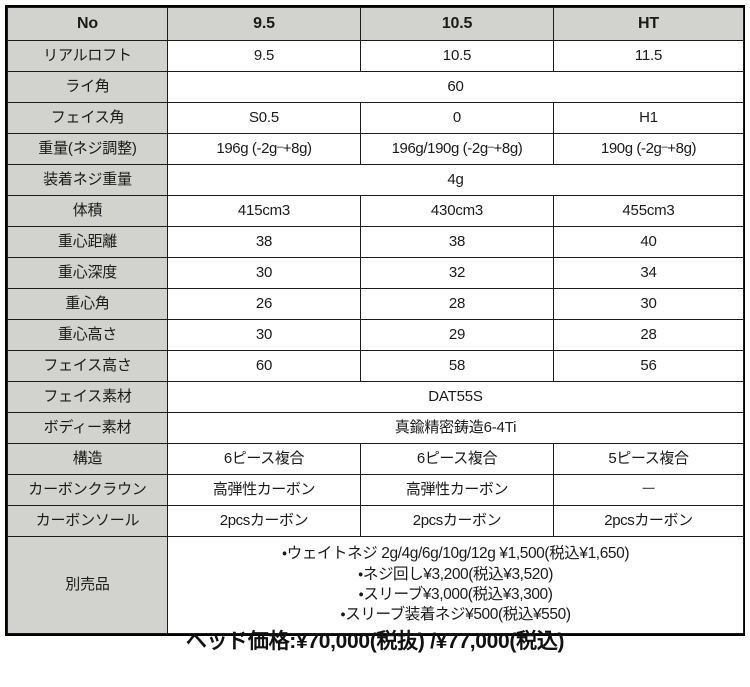  Describe the element at coordinates (457, 490) in the screenshot. I see `row-value-15-2: 高弾性カーボン` at that location.